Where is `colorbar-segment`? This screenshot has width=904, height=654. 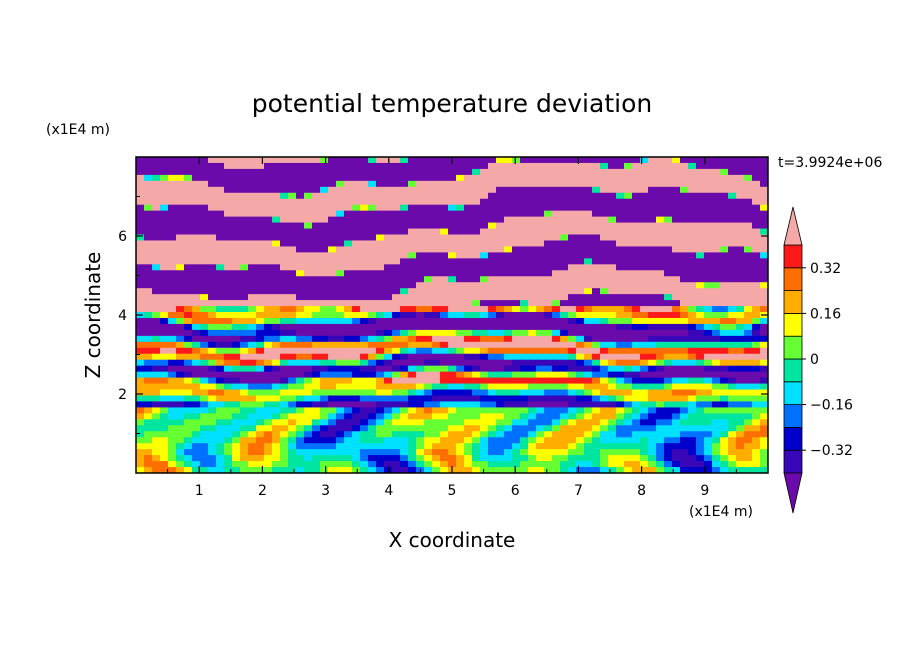
colorbar-segment is located at coordinates (793, 393).